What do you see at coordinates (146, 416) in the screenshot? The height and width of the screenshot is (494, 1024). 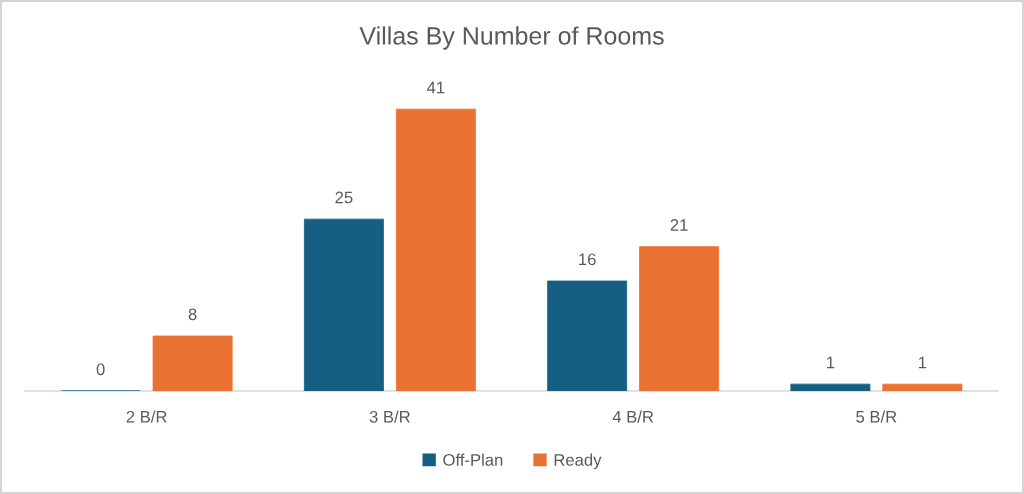 I see `x-tick-label: 2 B/R` at bounding box center [146, 416].